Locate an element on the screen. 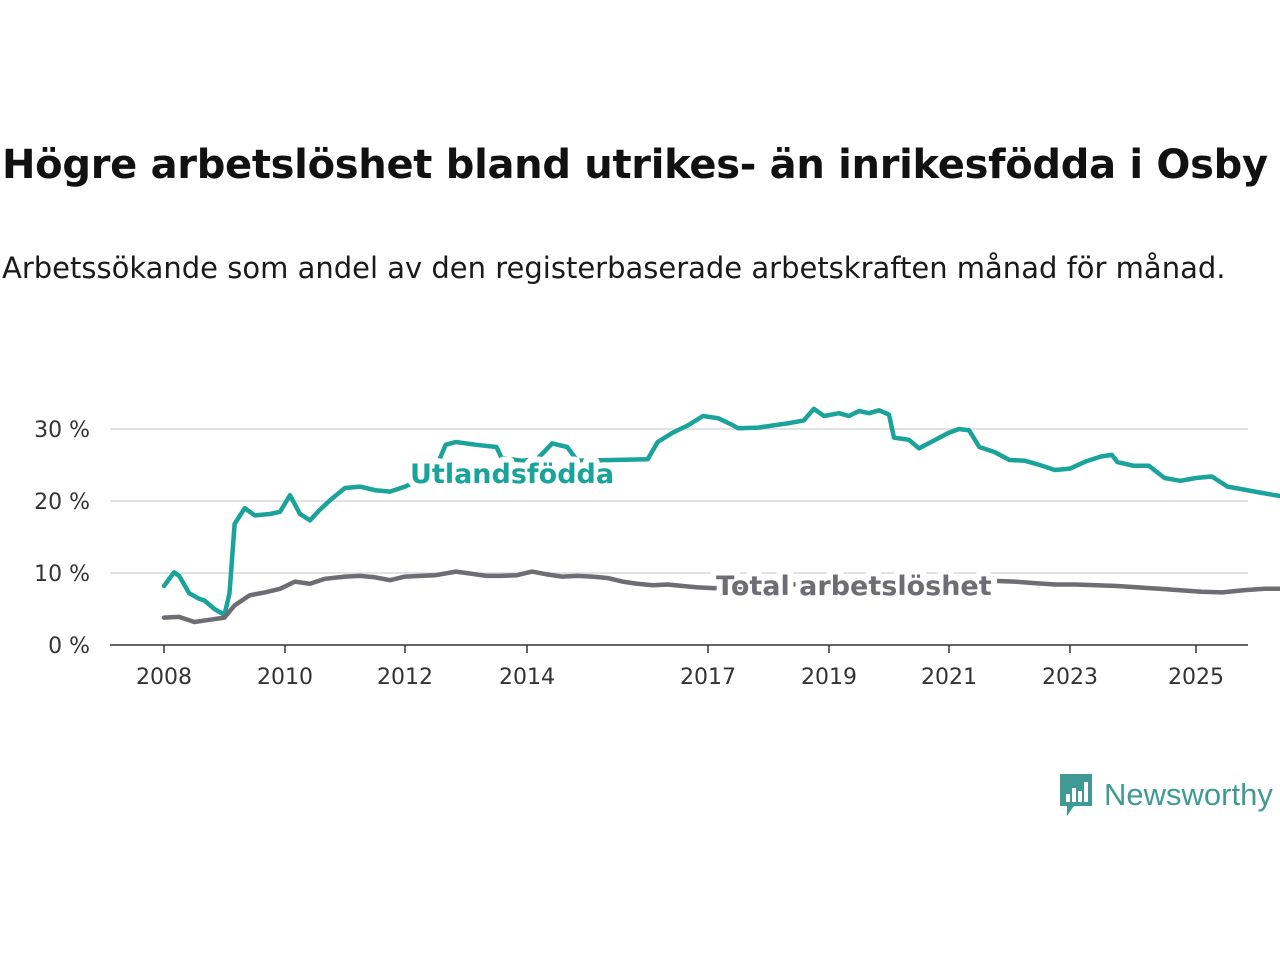  grid-lines is located at coordinates (679, 501).